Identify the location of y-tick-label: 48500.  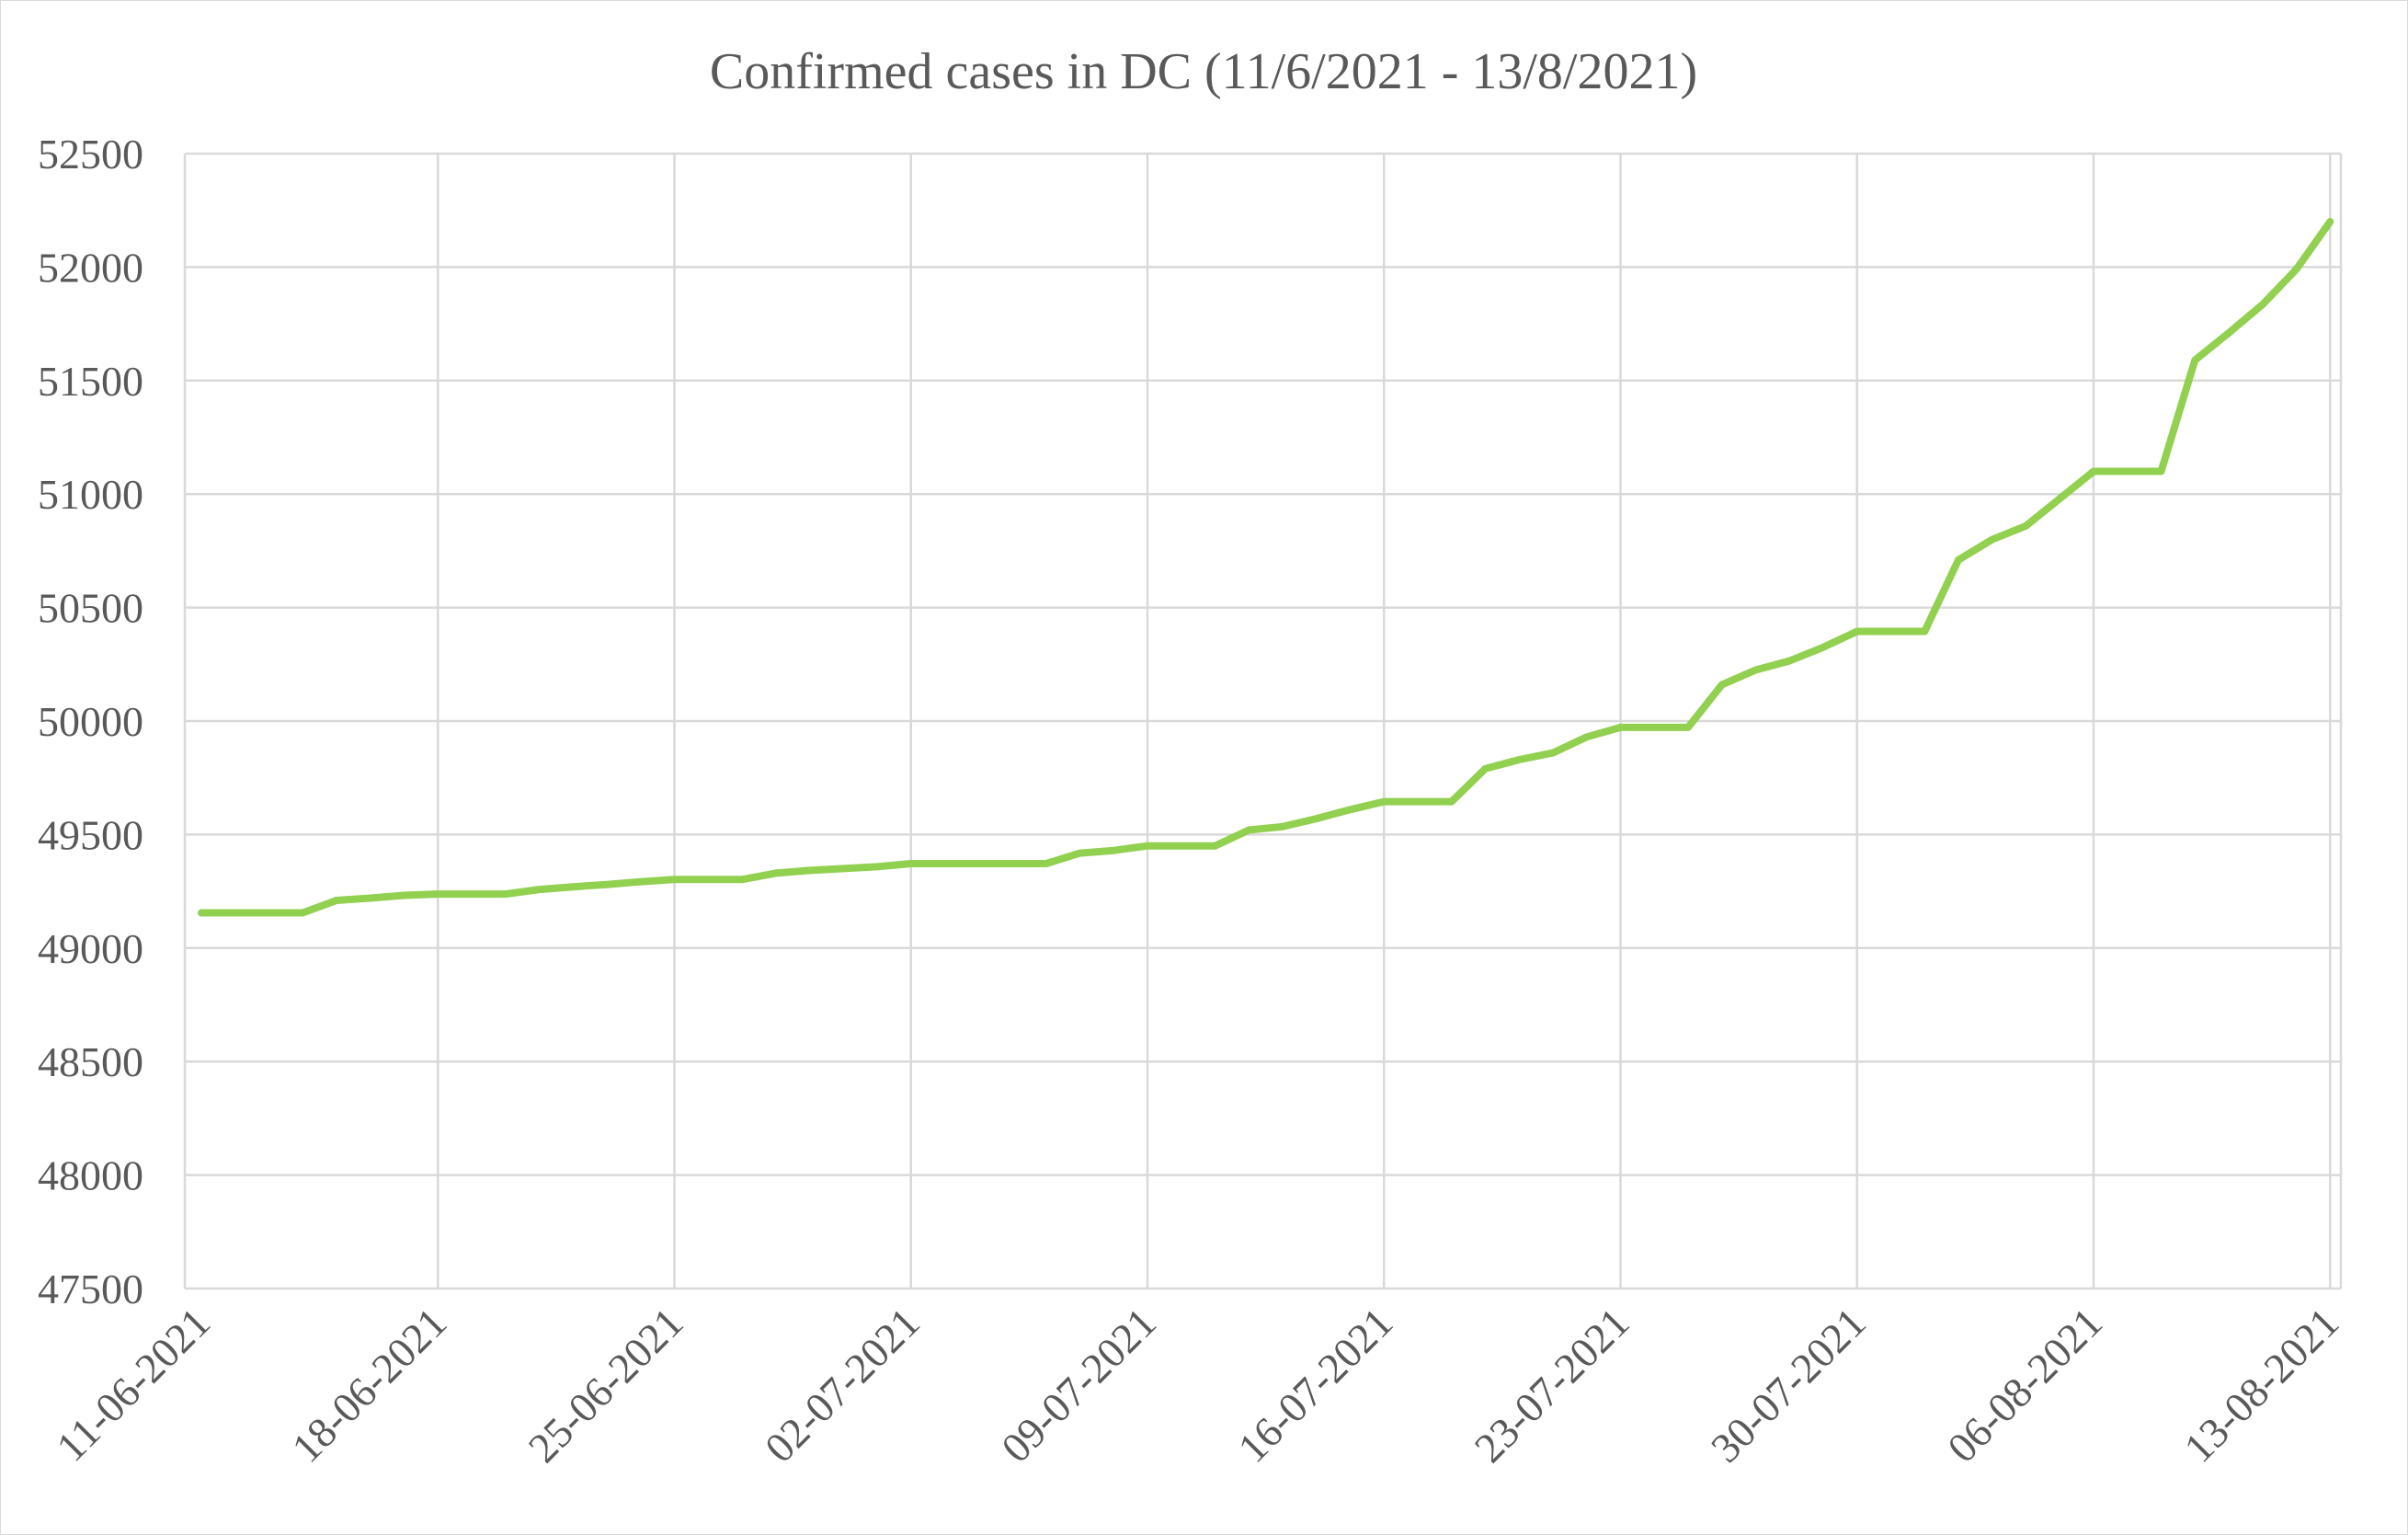
(90, 1061).